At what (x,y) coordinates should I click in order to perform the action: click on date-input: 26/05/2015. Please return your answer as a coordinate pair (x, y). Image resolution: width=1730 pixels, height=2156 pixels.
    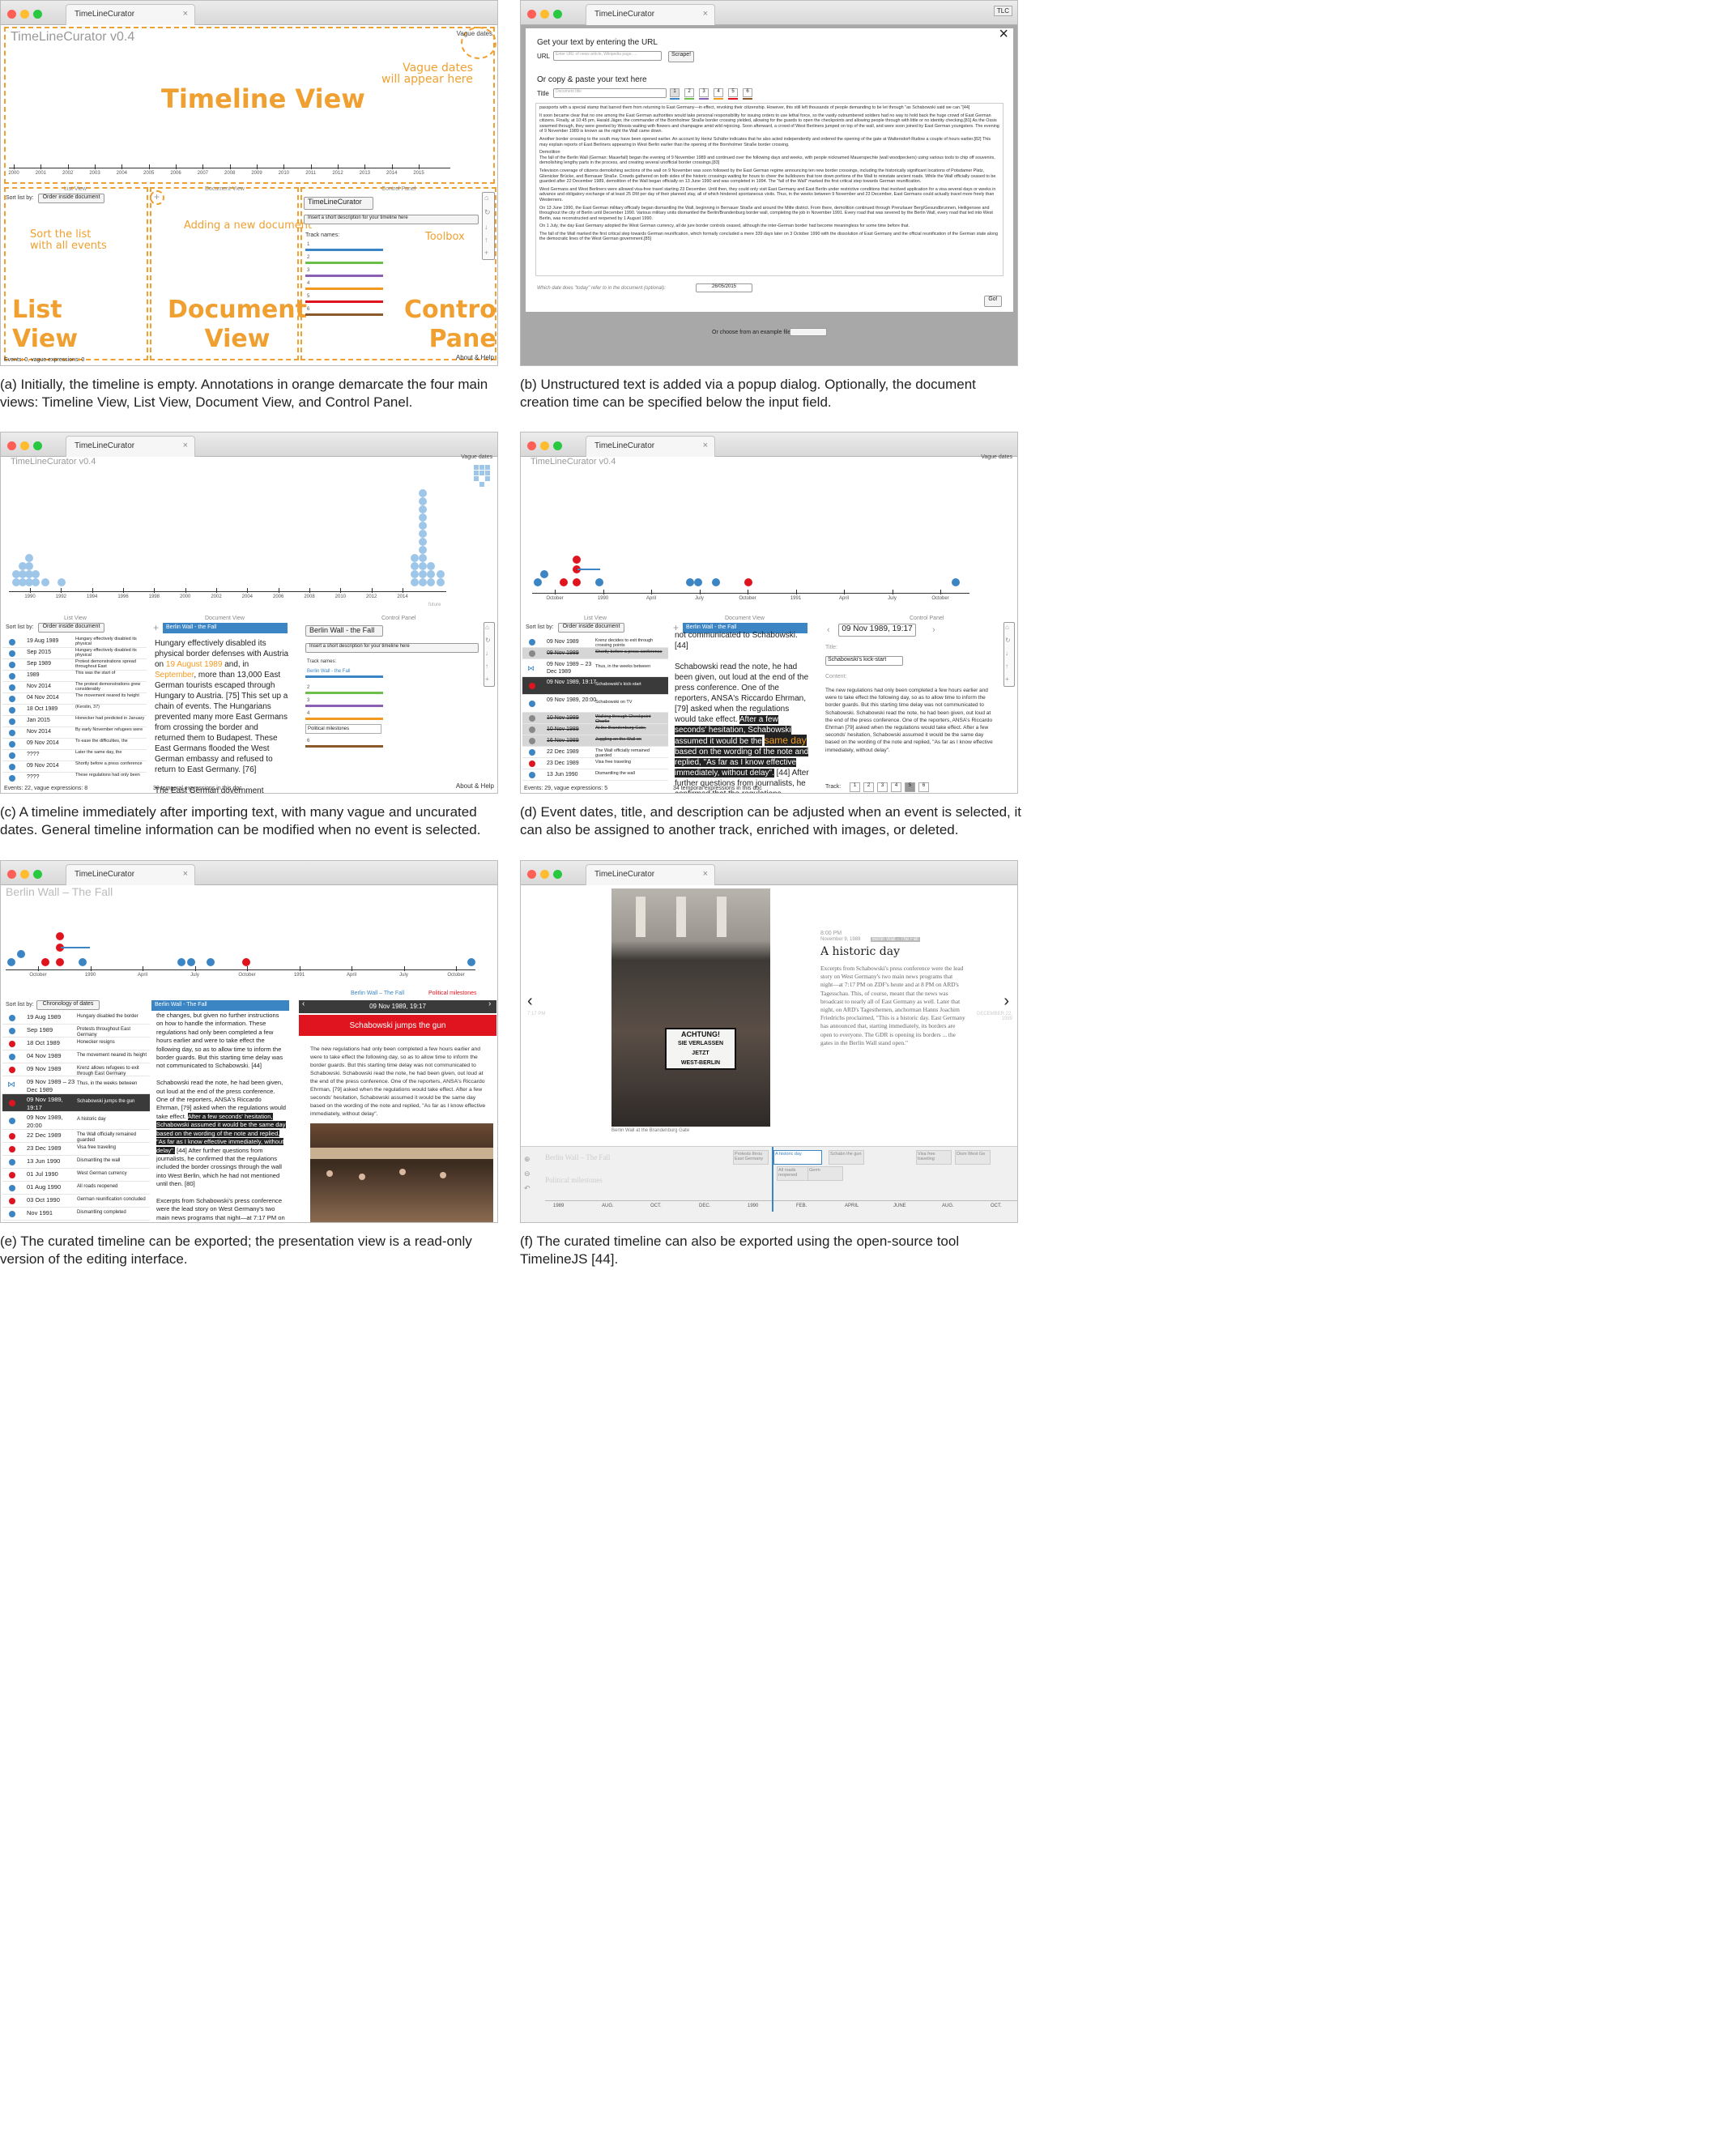
    Looking at the image, I should click on (724, 287).